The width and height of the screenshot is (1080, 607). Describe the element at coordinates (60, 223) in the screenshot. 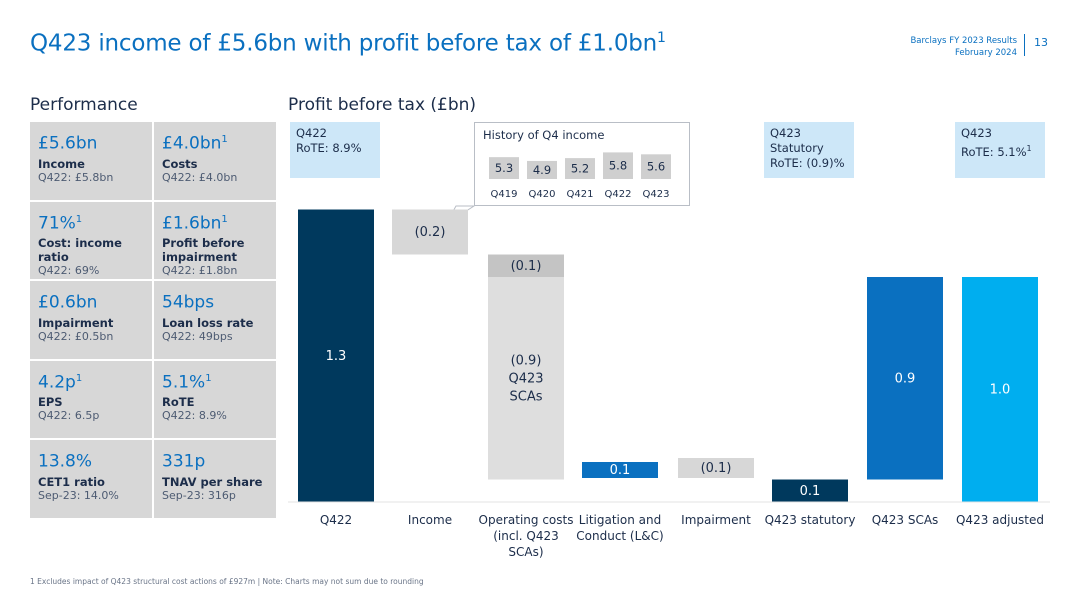

I see `metric-value: 71%1` at that location.